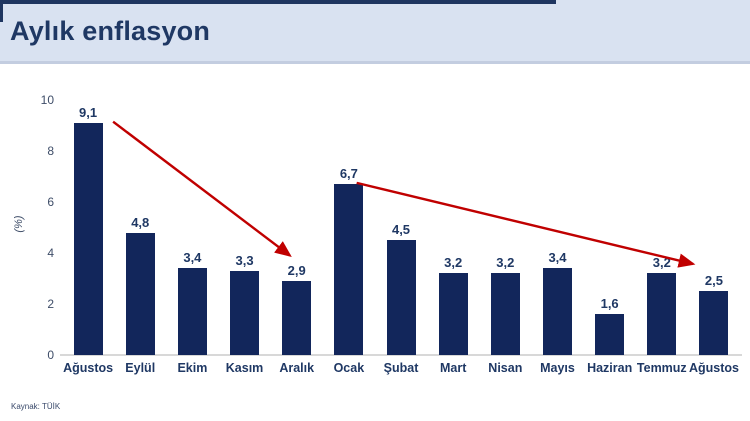 The height and width of the screenshot is (421, 750). I want to click on x-axis-label: Nisan, so click(505, 368).